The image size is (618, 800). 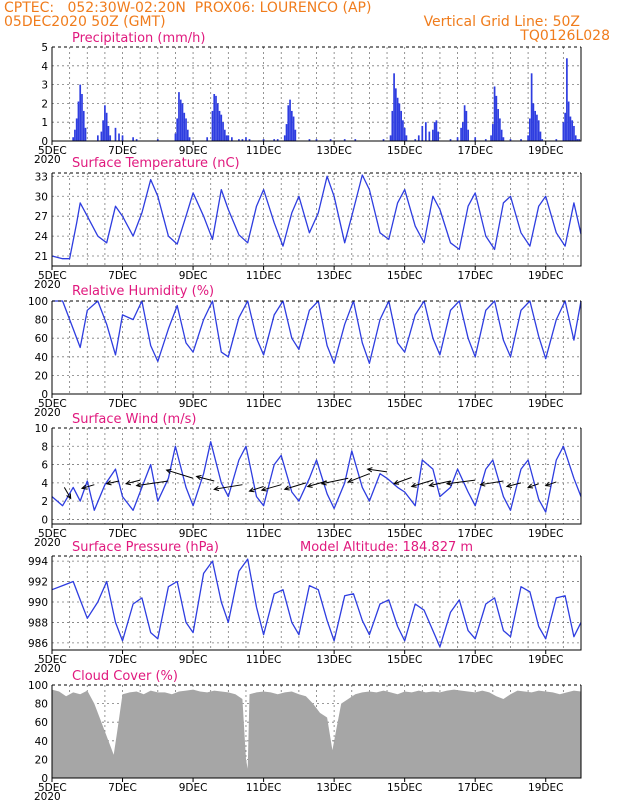 I want to click on precip-xtick: 7DEC, so click(x=122, y=151).